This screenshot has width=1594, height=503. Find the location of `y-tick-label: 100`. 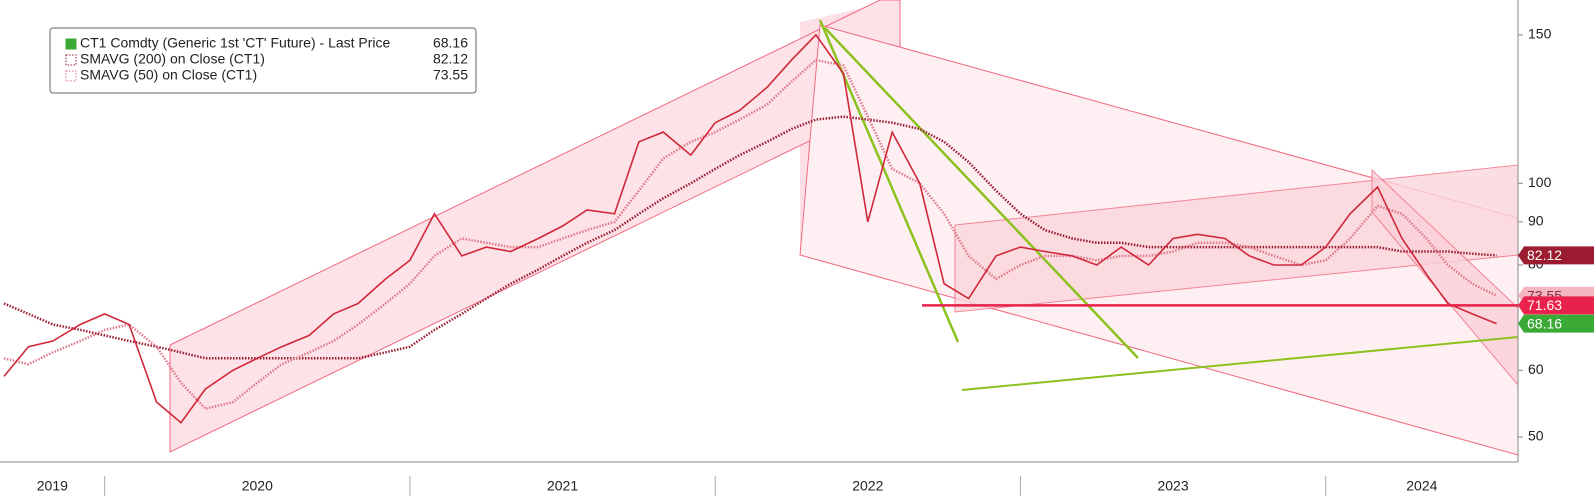

y-tick-label: 100 is located at coordinates (1540, 182).